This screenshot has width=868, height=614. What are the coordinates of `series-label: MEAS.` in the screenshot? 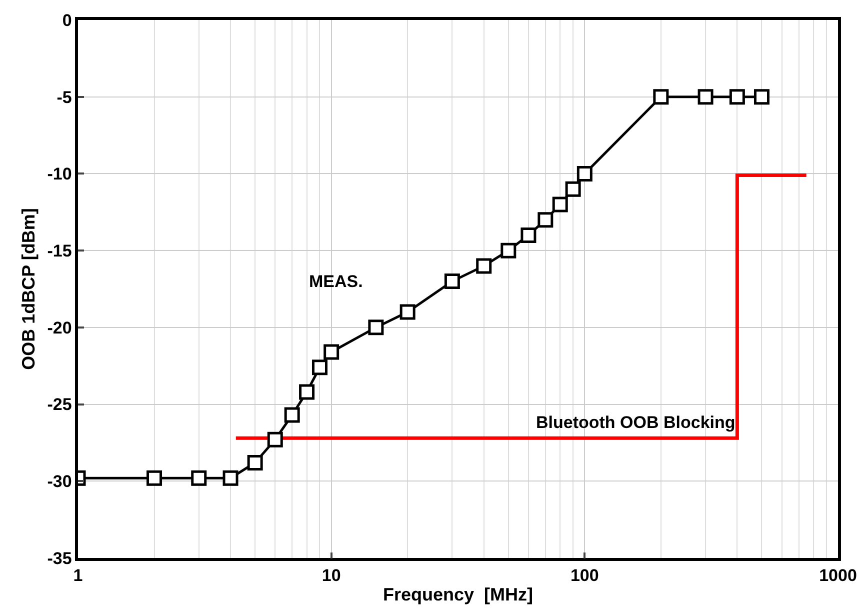 It's located at (336, 281).